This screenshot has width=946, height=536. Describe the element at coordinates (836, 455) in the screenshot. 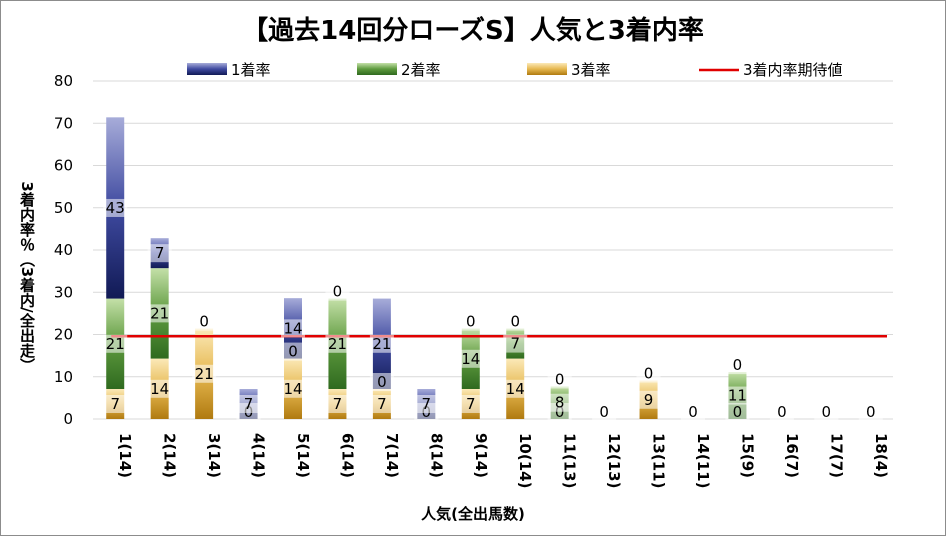

I see `x-tick-label: 17(7)` at that location.